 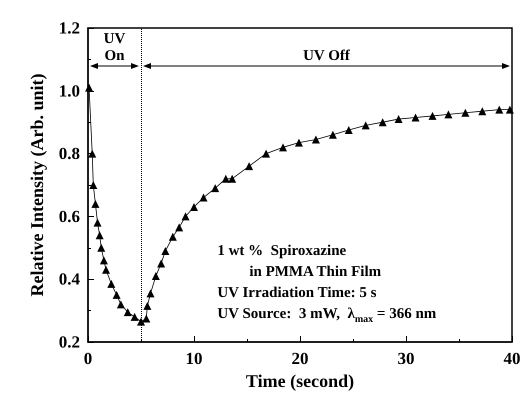 I want to click on y-tick-label: 0.4, so click(x=69, y=279).